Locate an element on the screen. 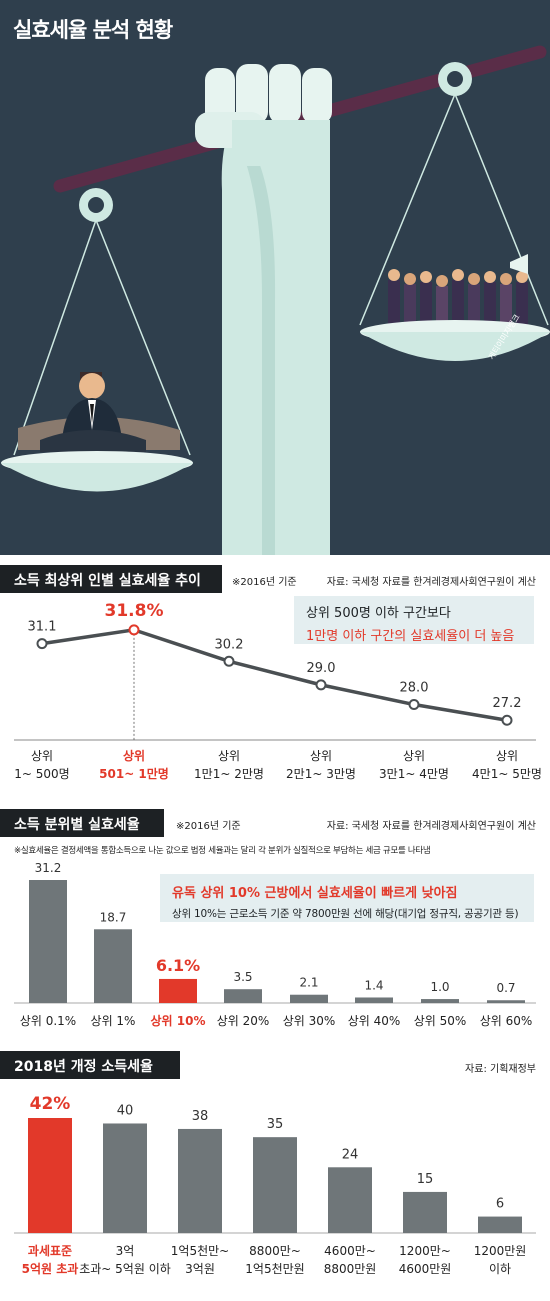  data-label: 31.8% is located at coordinates (134, 611).